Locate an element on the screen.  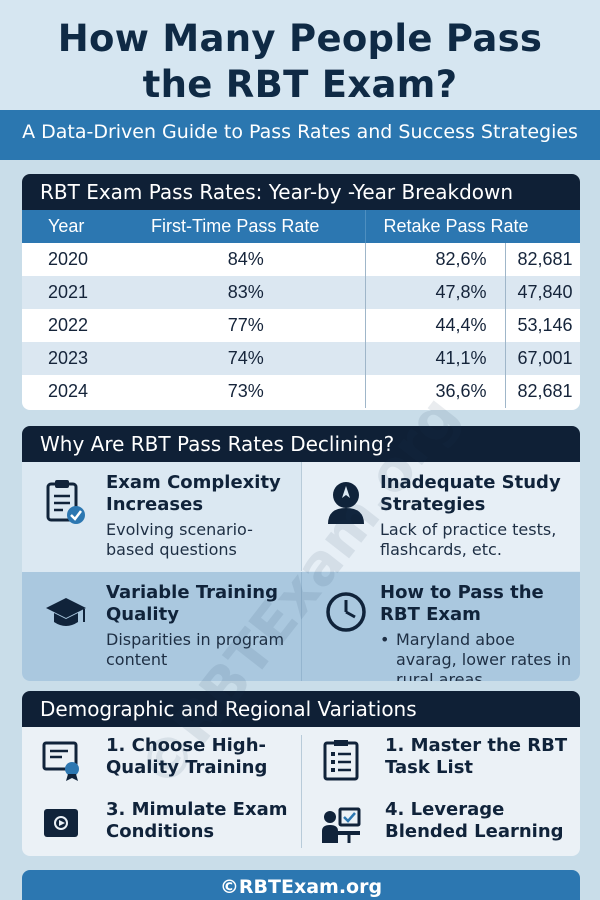
reason-detail: Lack of practice tests, flashcards, etc. is located at coordinates (468, 539).